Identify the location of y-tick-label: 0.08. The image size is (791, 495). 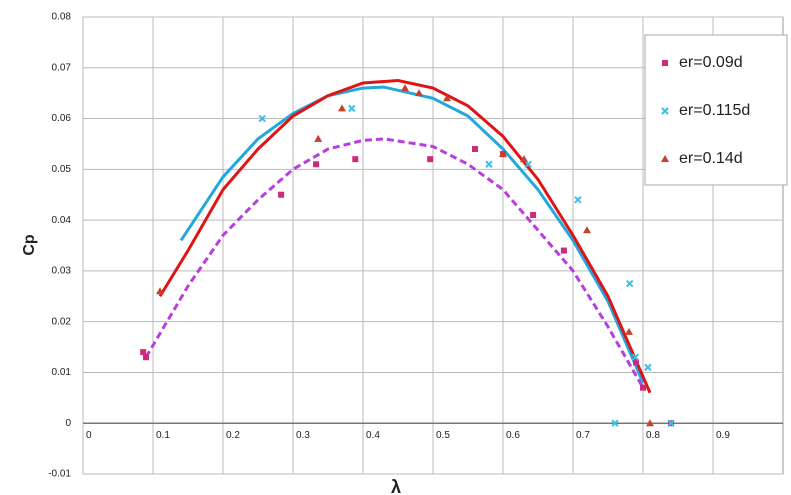
(62, 17).